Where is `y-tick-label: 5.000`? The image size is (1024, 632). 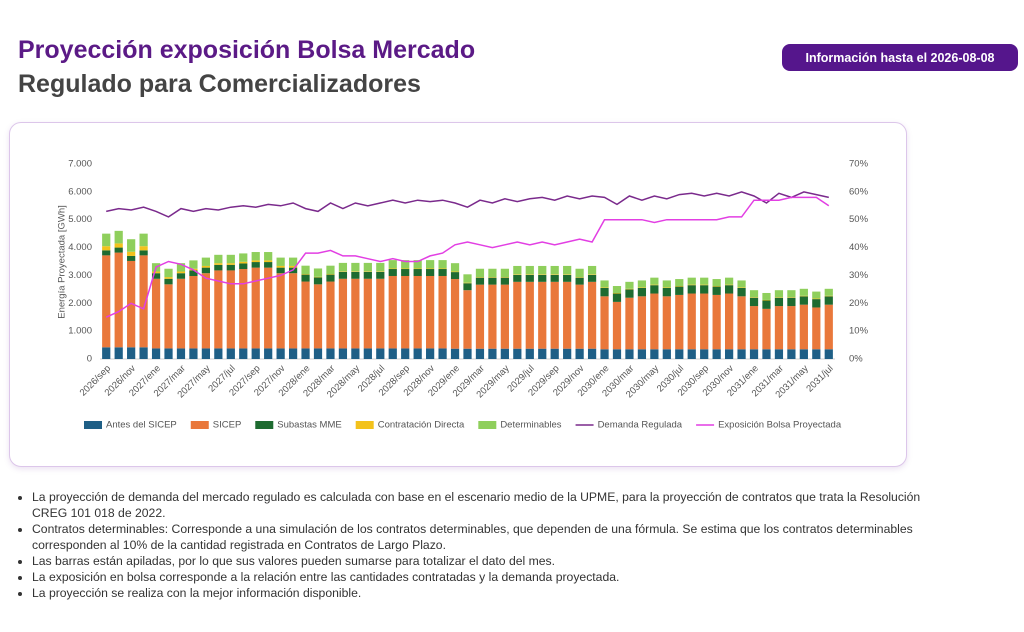
y-tick-label: 5.000 is located at coordinates (80, 219).